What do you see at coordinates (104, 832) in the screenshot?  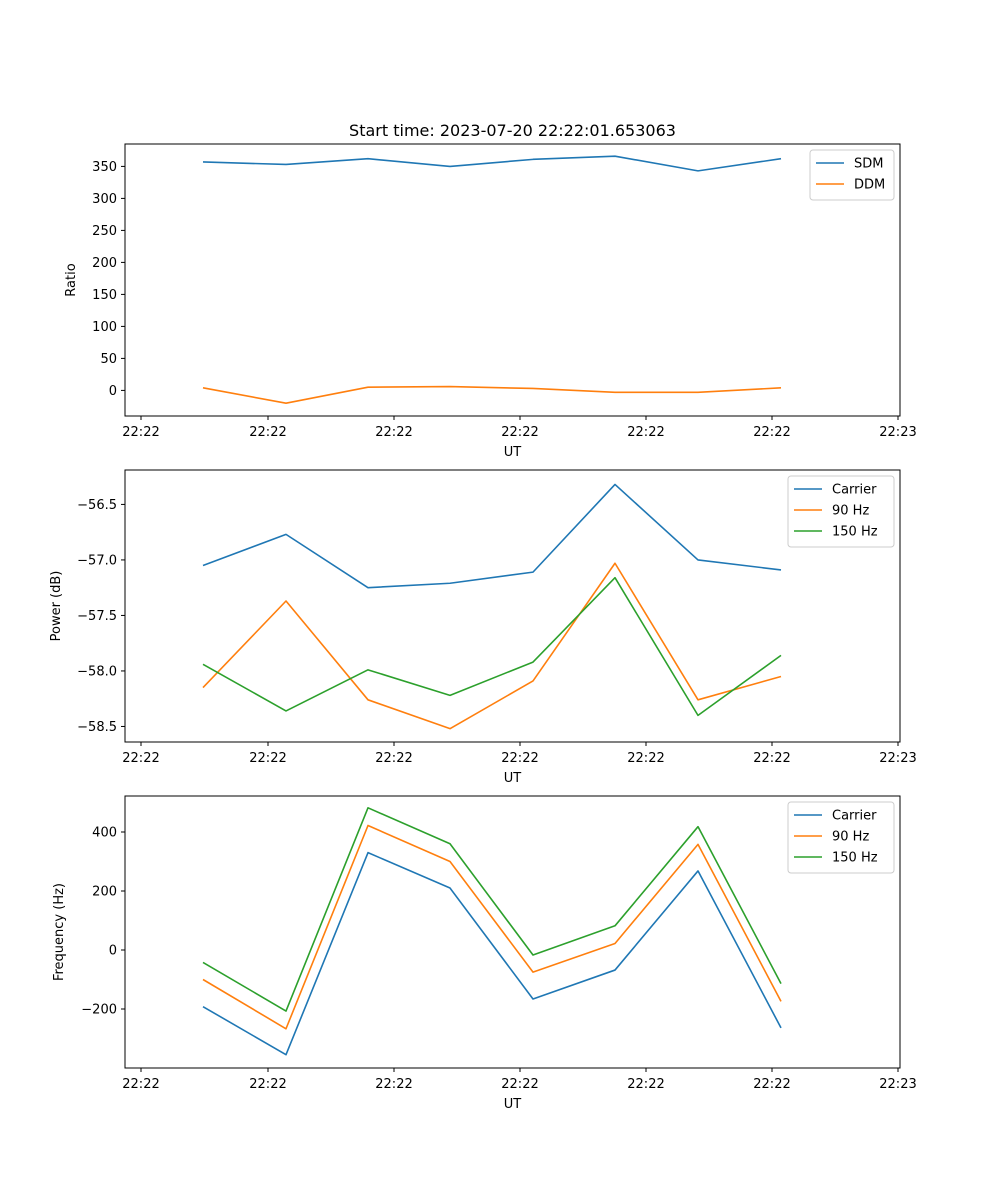 I see `y-tick-label: 400` at bounding box center [104, 832].